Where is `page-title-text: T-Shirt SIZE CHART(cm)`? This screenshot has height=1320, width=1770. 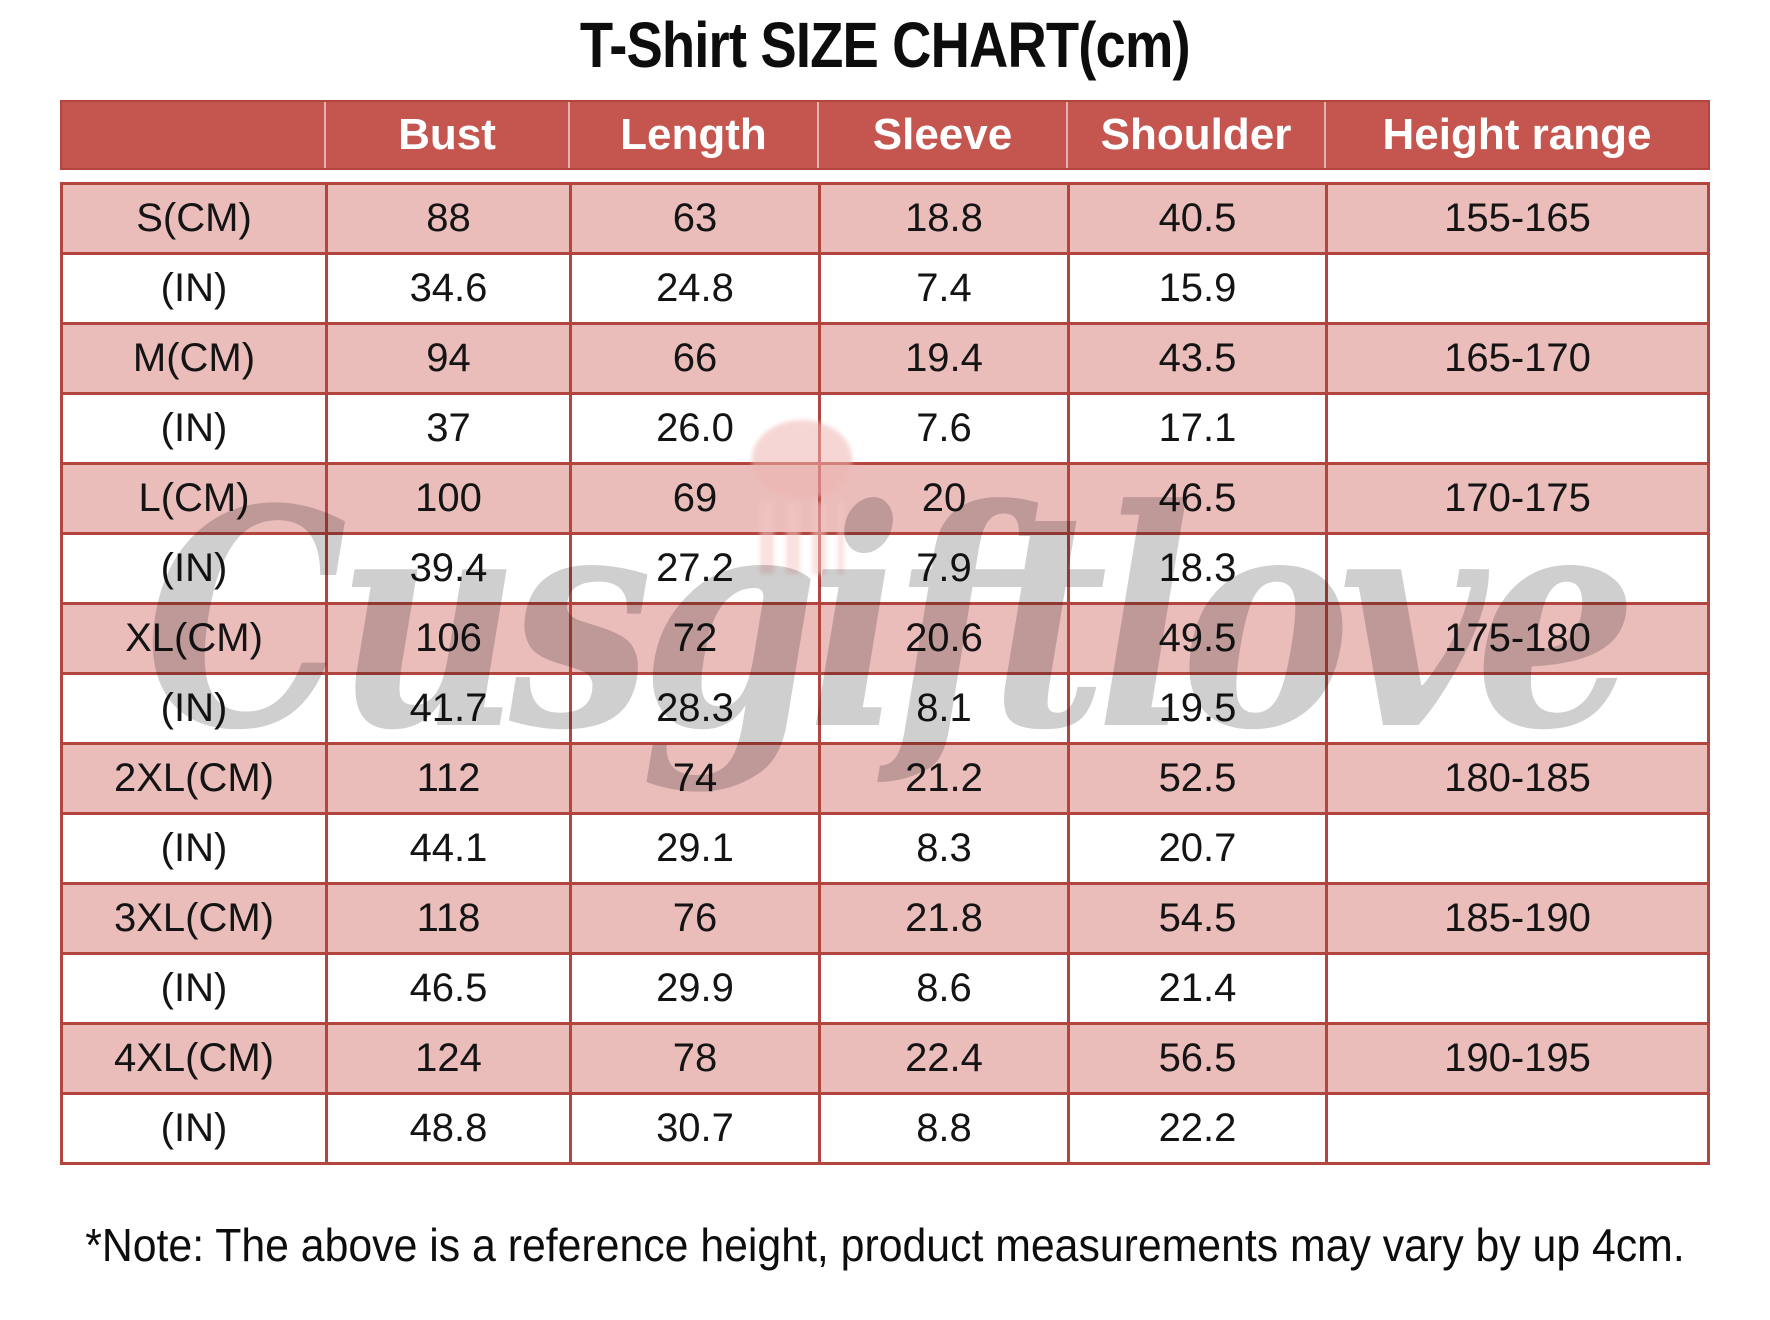
page-title-text: T-Shirt SIZE CHART(cm) is located at coordinates (885, 45).